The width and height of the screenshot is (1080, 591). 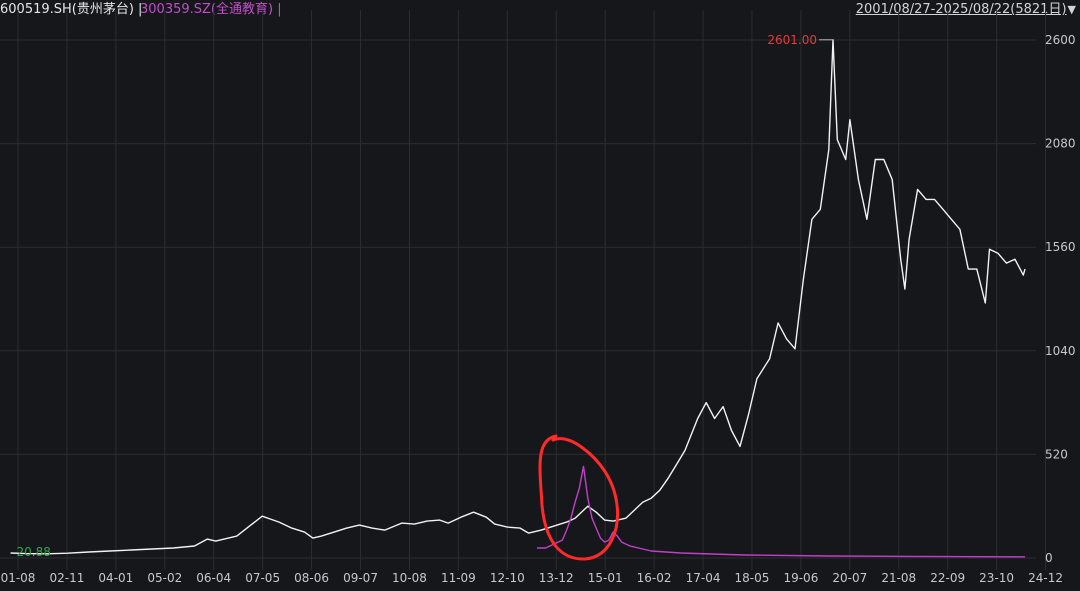 I want to click on y-tick-label: 2600, so click(x=1060, y=40).